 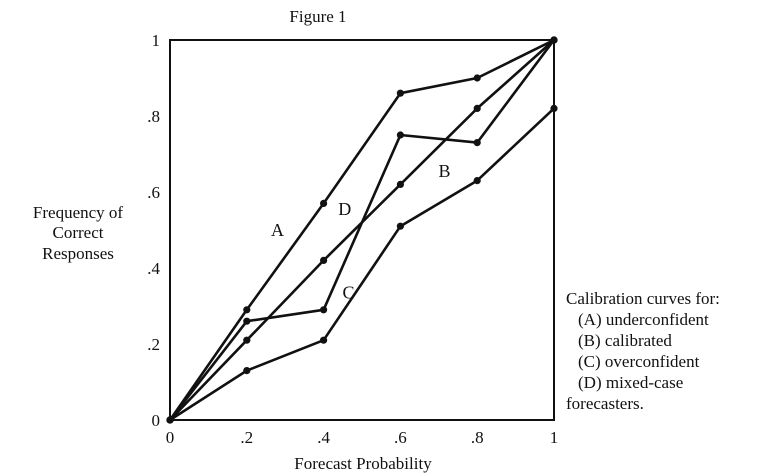 What do you see at coordinates (363, 463) in the screenshot?
I see `x-axis-label: Forecast Probability` at bounding box center [363, 463].